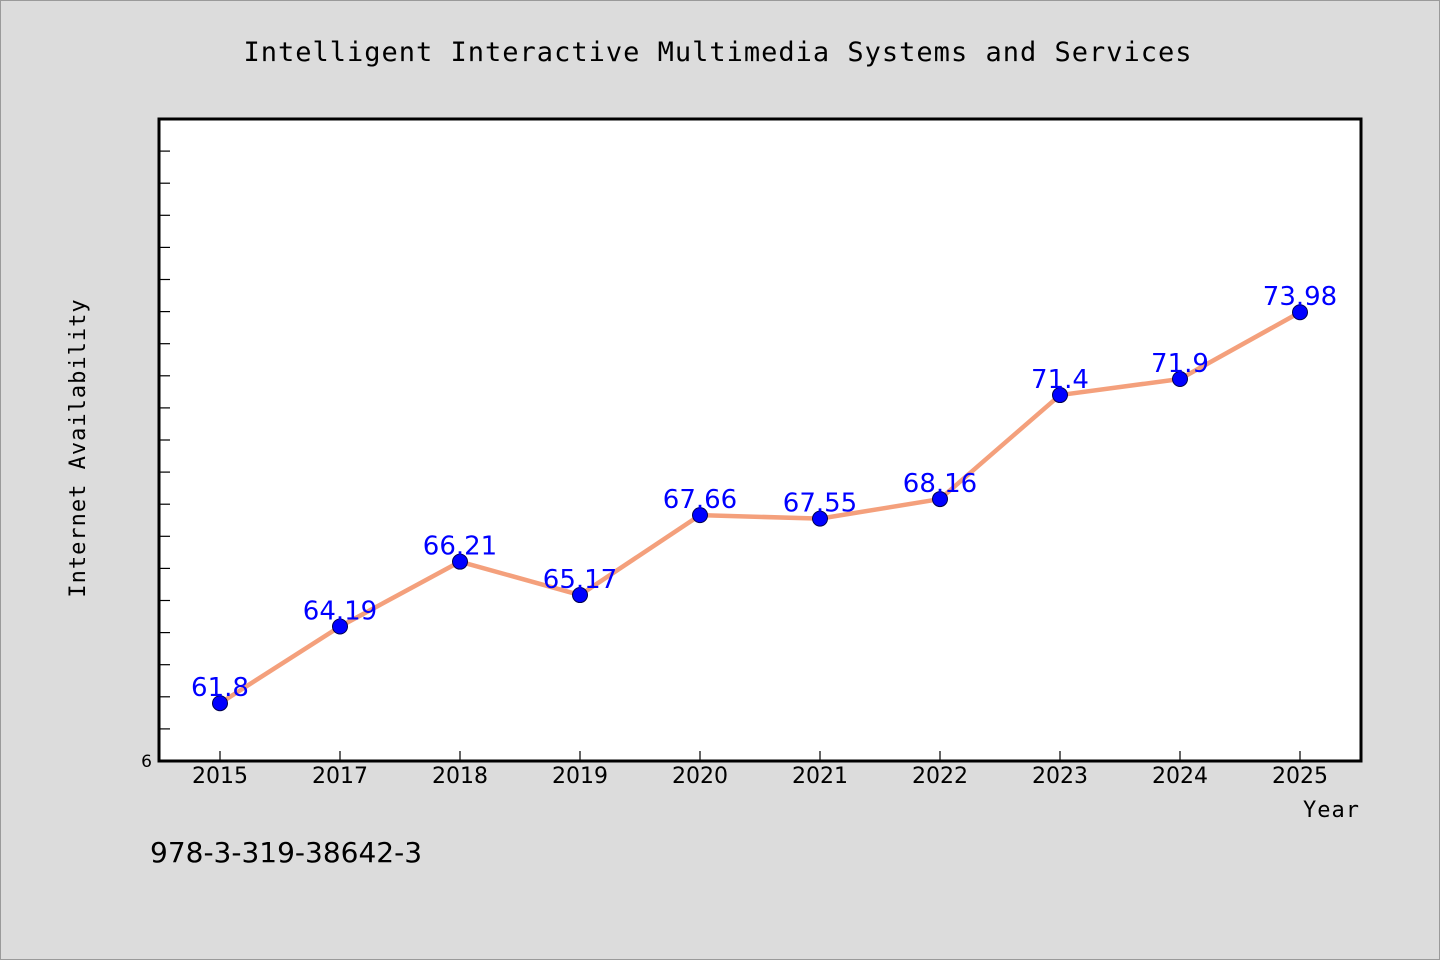 This screenshot has height=960, width=1440. Describe the element at coordinates (1060, 776) in the screenshot. I see `x-tick-label: 2023` at that location.